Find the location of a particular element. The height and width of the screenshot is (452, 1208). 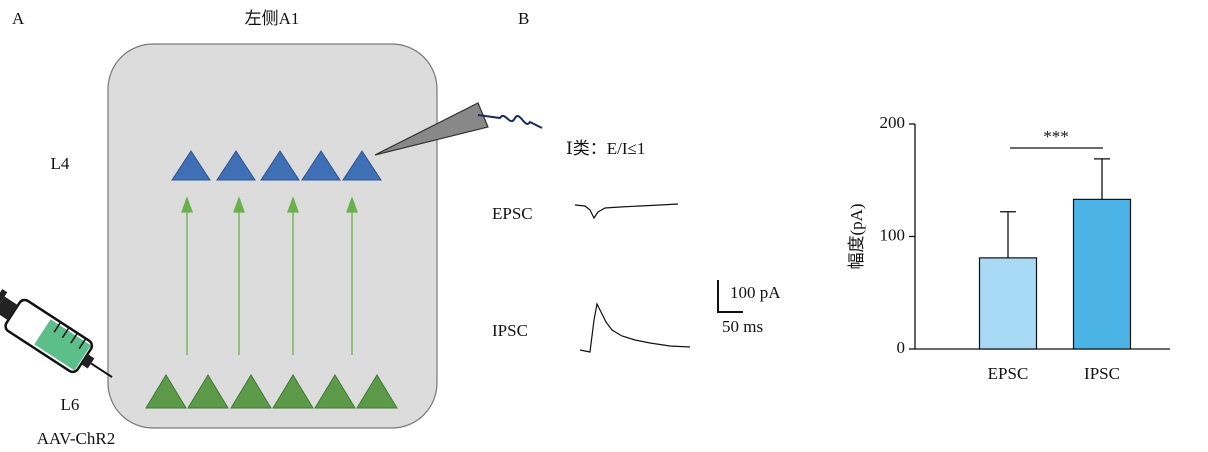

l6-neurons is located at coordinates (271, 391).